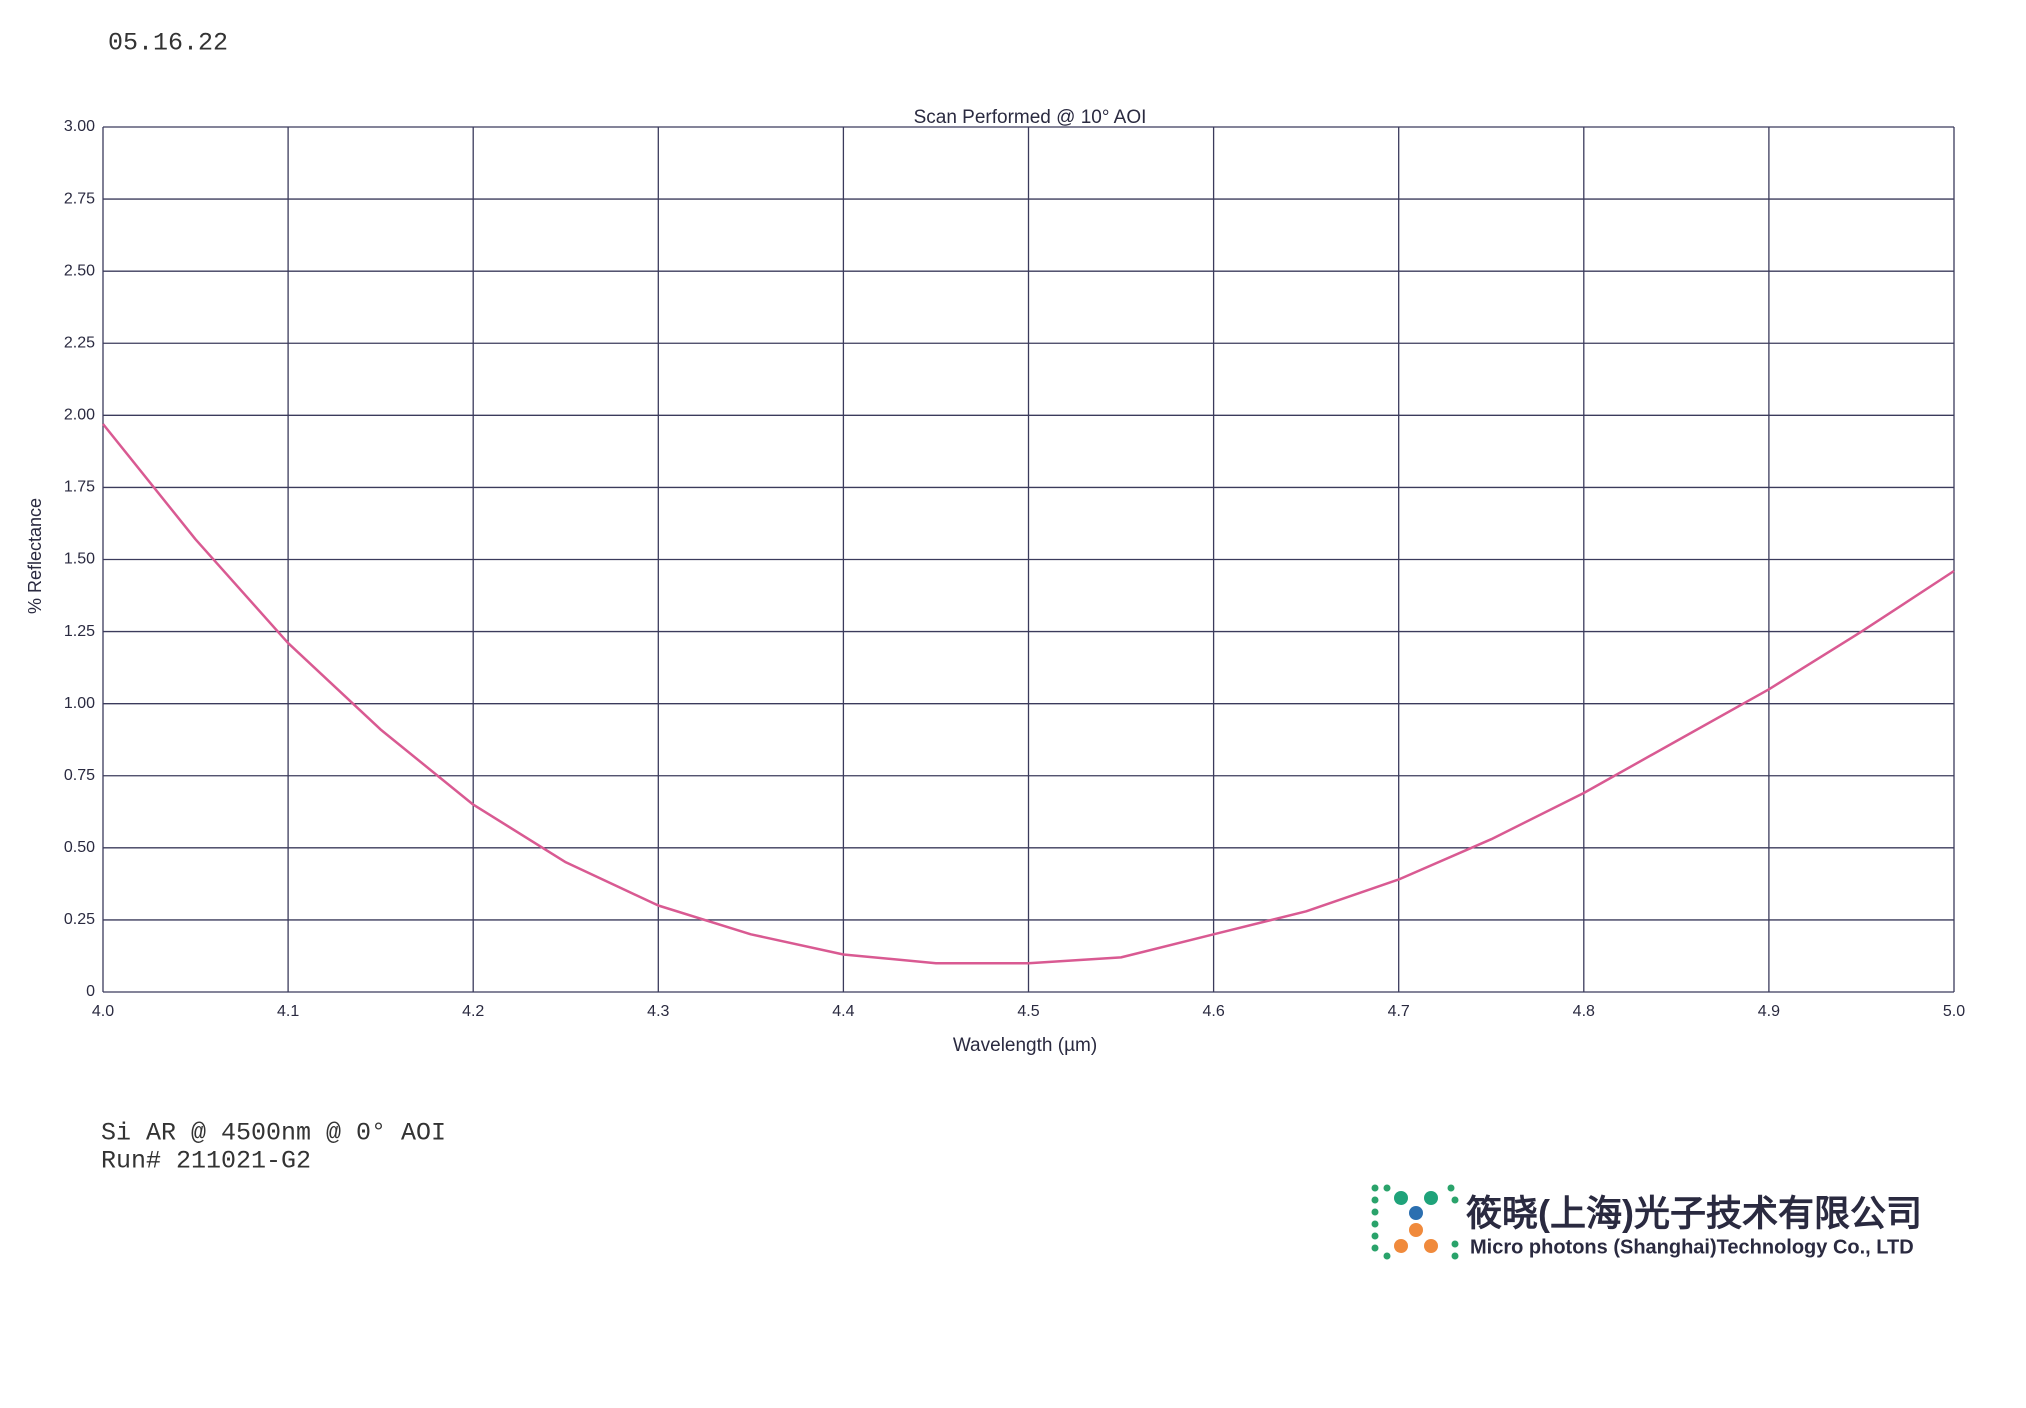 The image size is (2026, 1408). Describe the element at coordinates (658, 1011) in the screenshot. I see `x-tick-label: 4.3` at that location.